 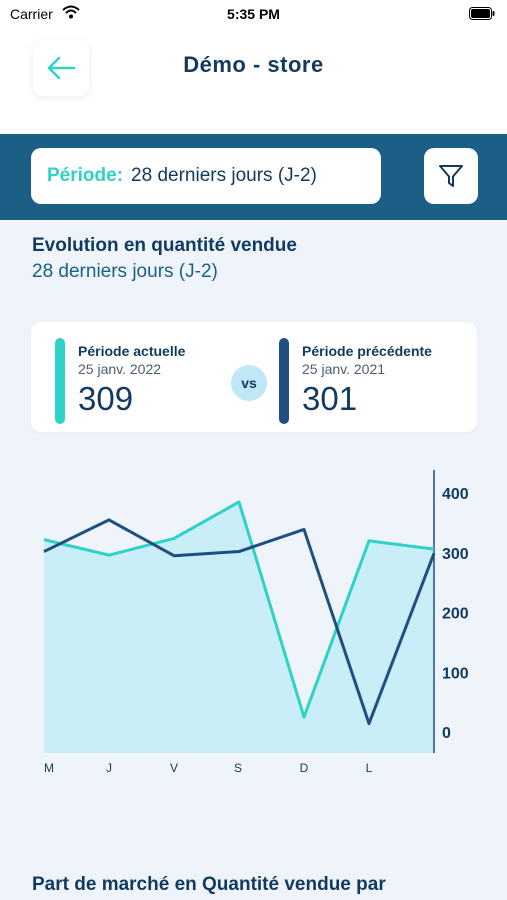 I want to click on x-tick-label: D, so click(x=304, y=768).